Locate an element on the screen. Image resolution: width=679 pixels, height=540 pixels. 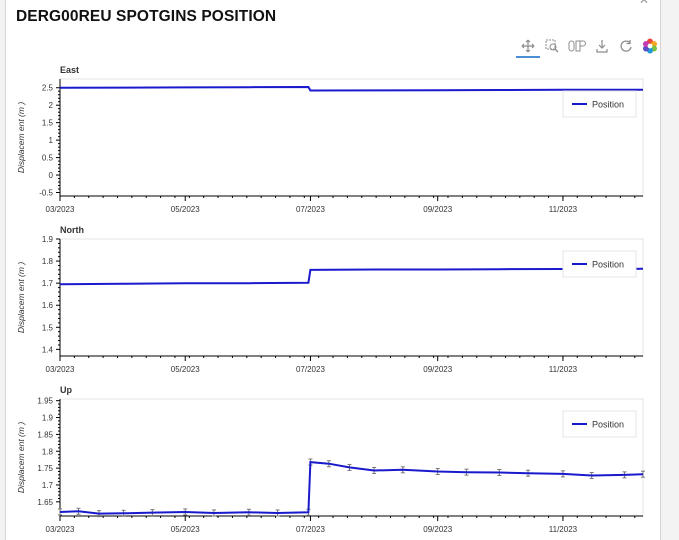
y-tick-label: 1.4 is located at coordinates (48, 349).